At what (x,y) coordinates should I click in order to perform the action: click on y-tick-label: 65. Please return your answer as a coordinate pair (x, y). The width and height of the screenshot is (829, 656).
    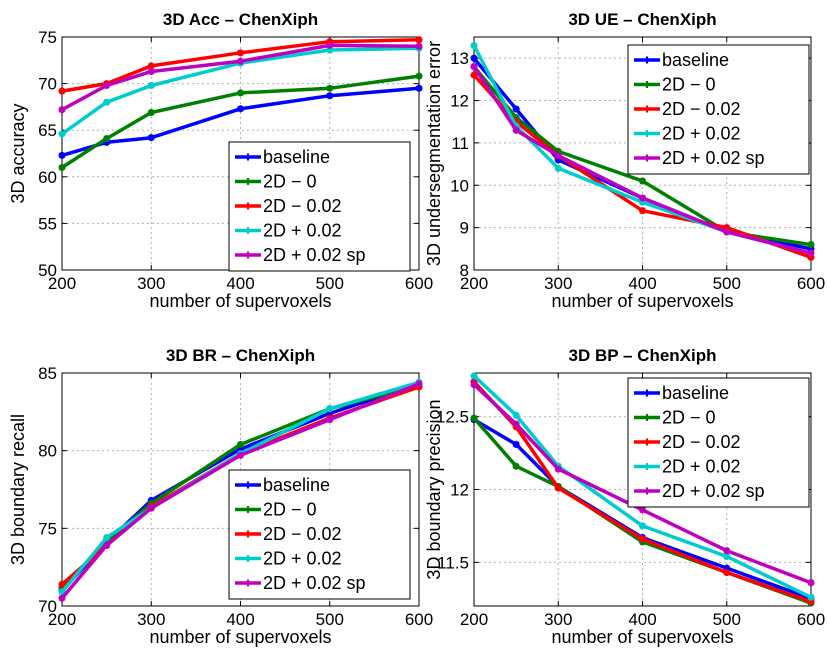
    Looking at the image, I should click on (47, 130).